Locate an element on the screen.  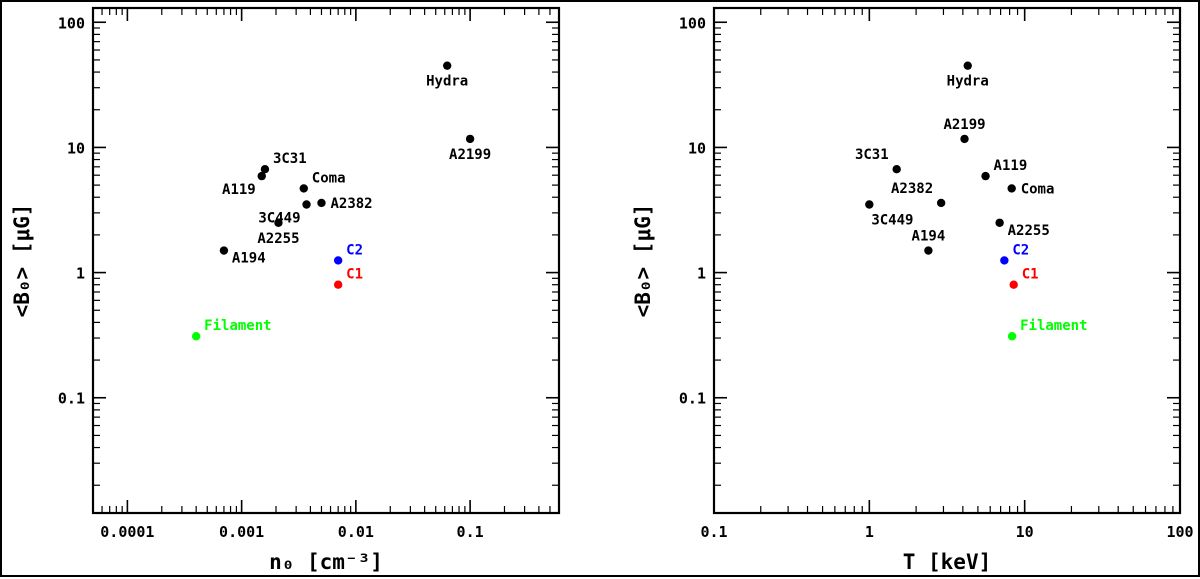
x-tick-label: 100 is located at coordinates (1179, 532).